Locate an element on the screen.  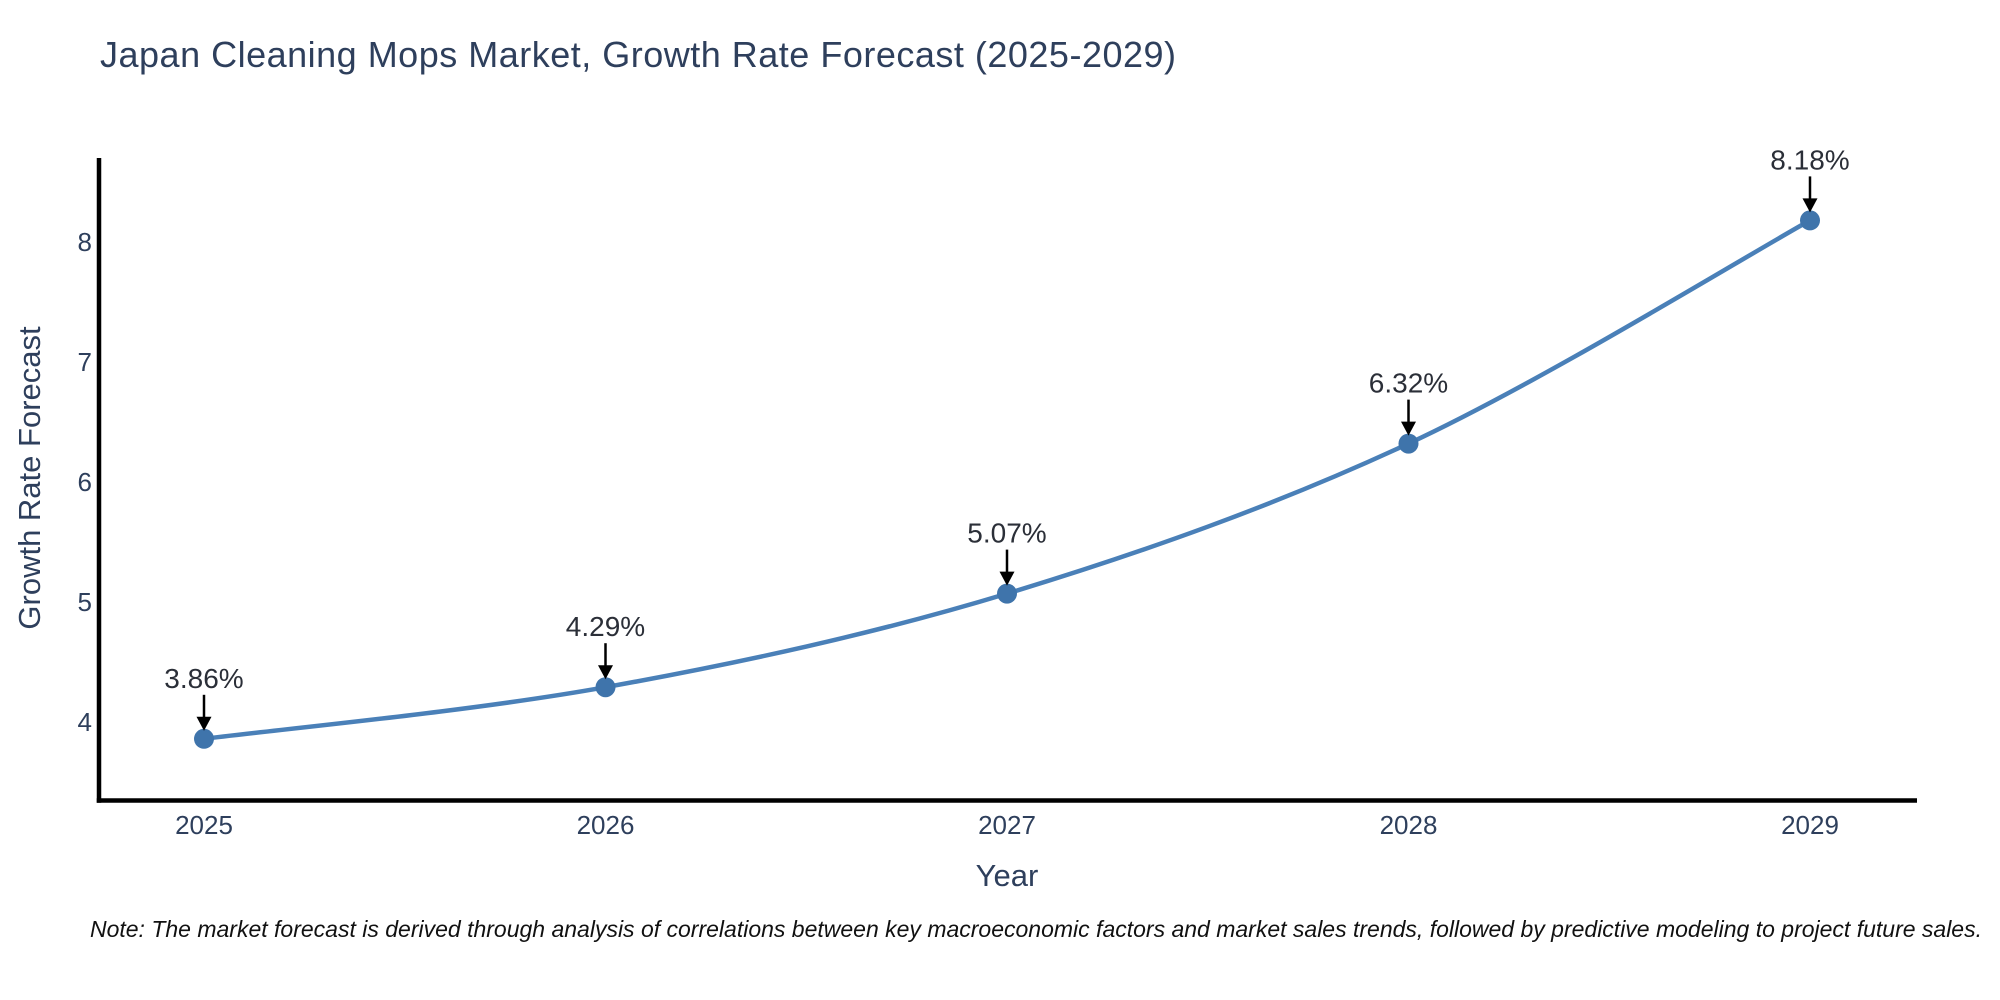
annotation-label-2025: 3.86% is located at coordinates (203, 678).